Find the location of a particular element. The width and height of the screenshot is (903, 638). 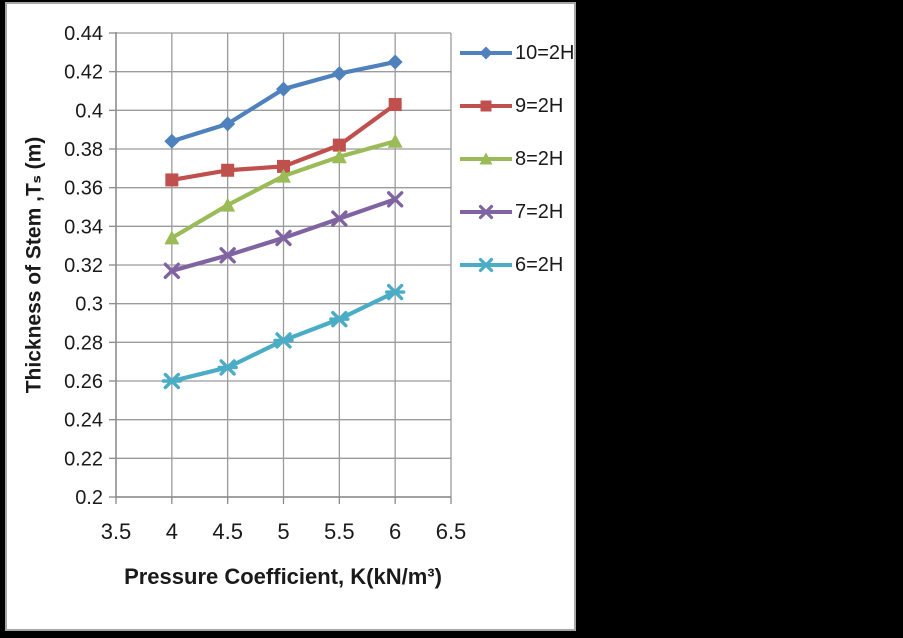

legend-item-label: 7=2H is located at coordinates (539, 211).